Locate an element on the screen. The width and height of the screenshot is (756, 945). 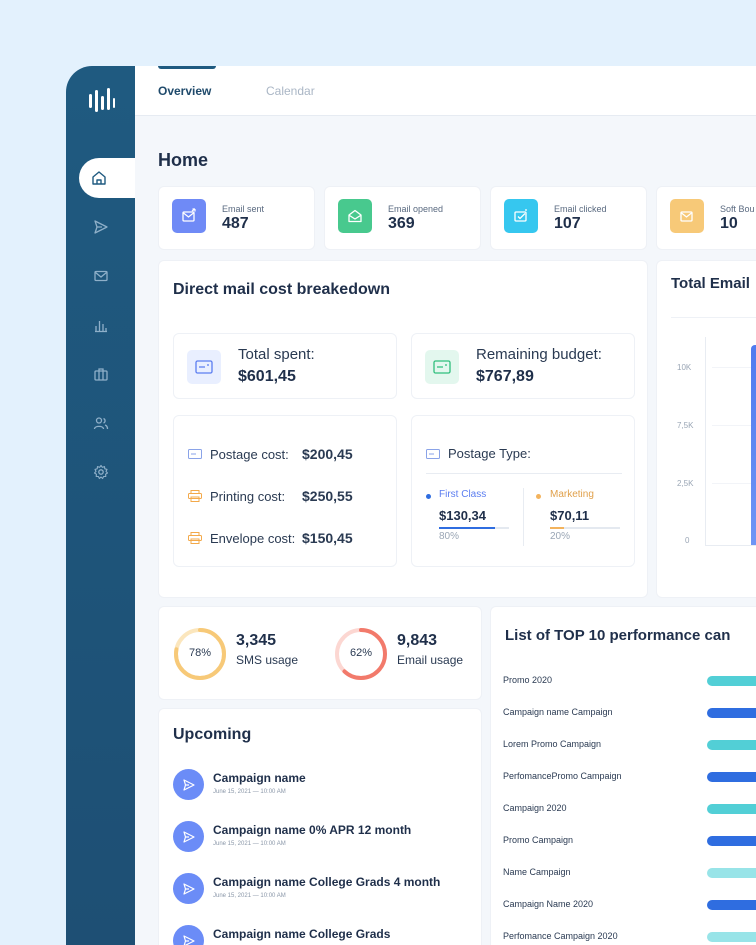
stat-card-email-opened: Email opened 369 is located at coordinates (402, 218).